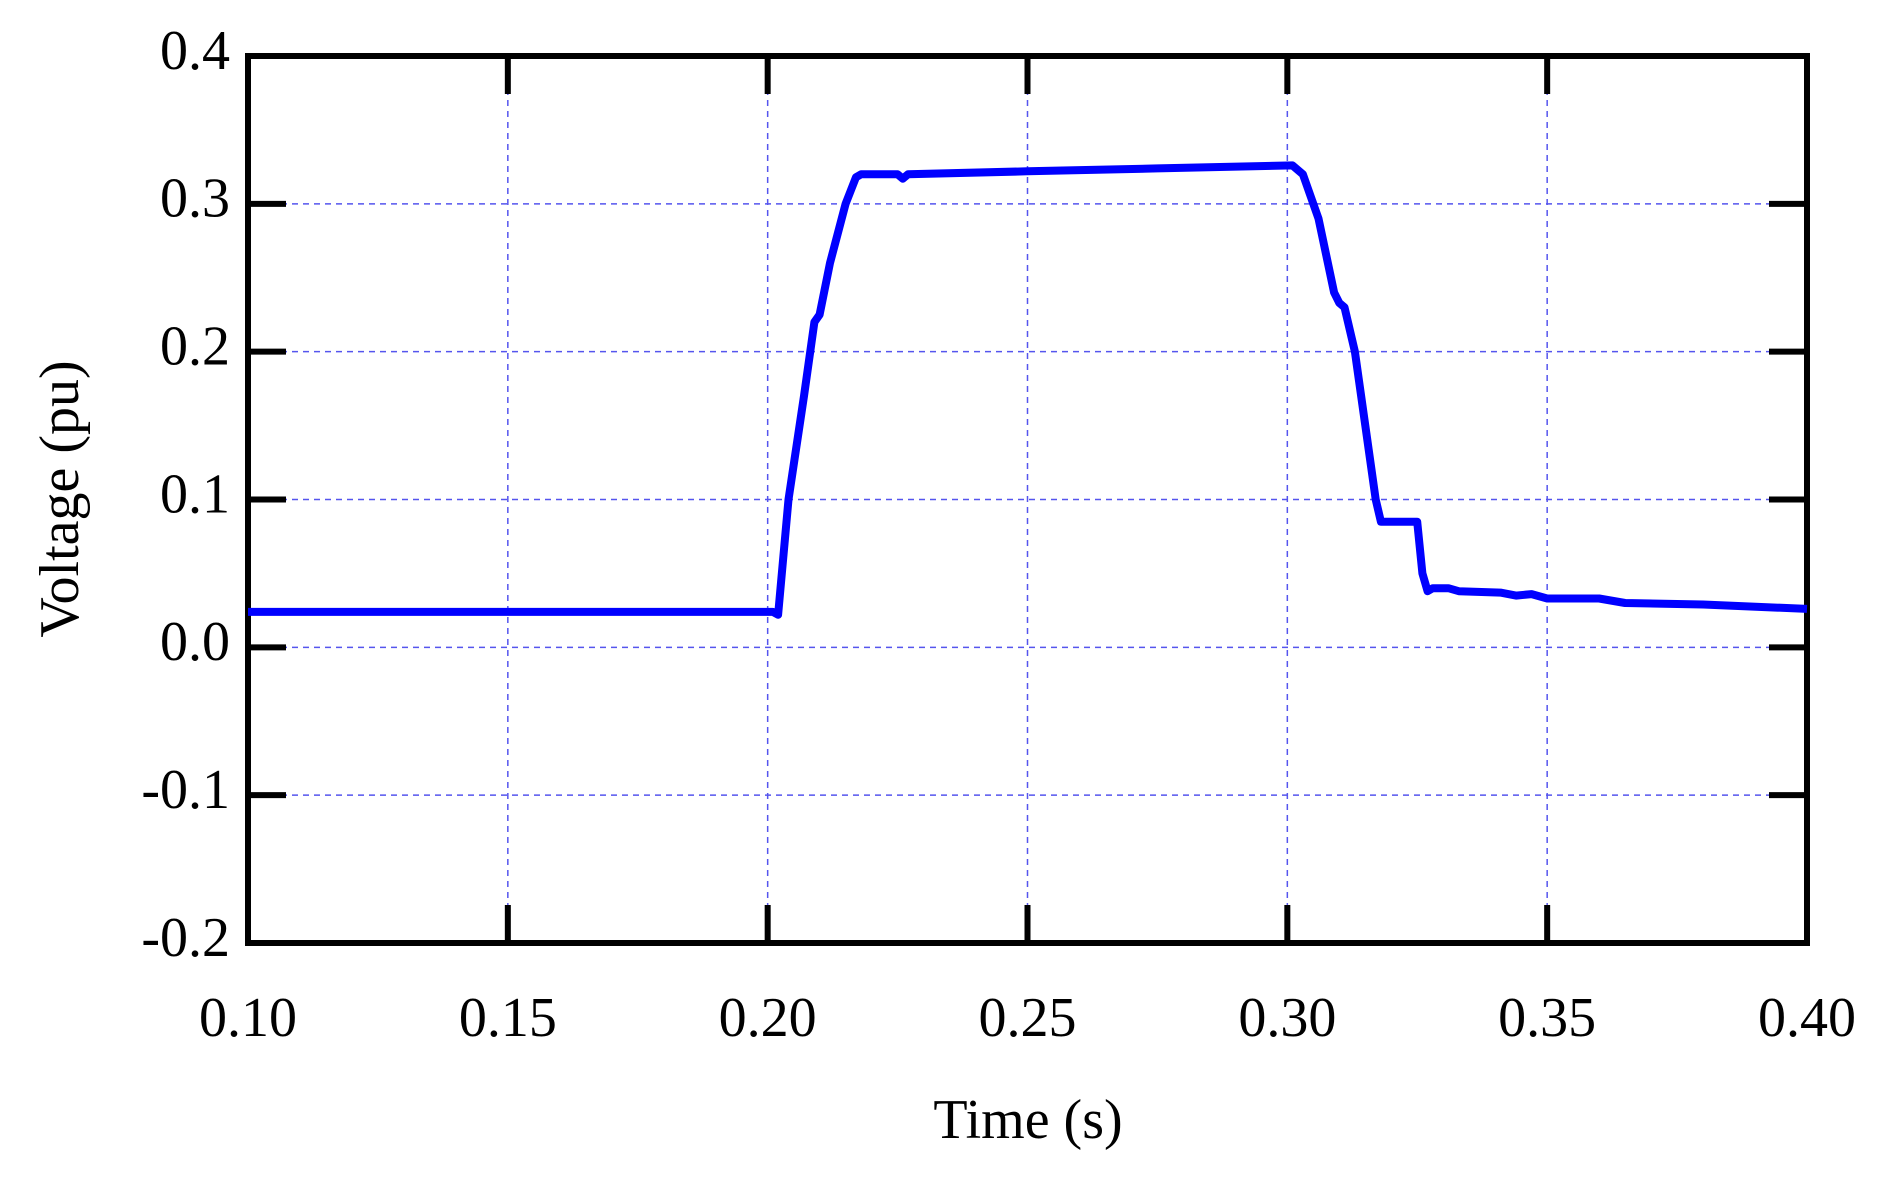 This screenshot has height=1190, width=1899. I want to click on x-tick-label: 0.20, so click(768, 1018).